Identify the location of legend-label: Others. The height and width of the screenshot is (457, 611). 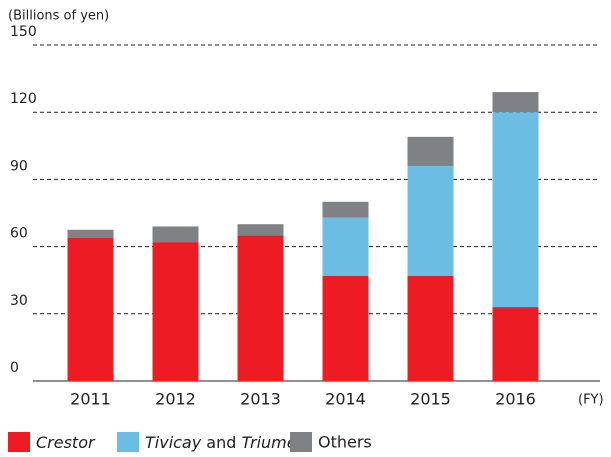
(345, 442).